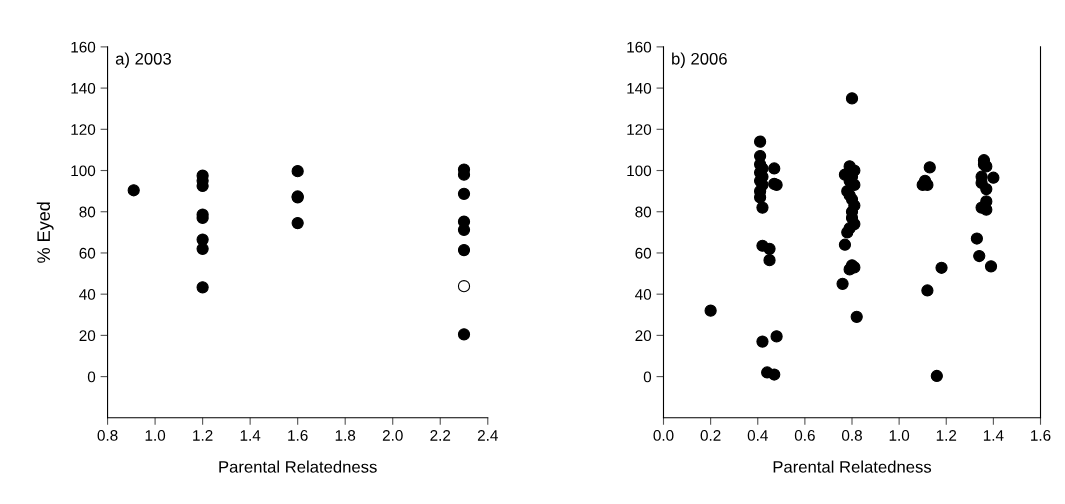 The height and width of the screenshot is (504, 1065). What do you see at coordinates (757, 435) in the screenshot?
I see `x-tick-label: 0.4` at bounding box center [757, 435].